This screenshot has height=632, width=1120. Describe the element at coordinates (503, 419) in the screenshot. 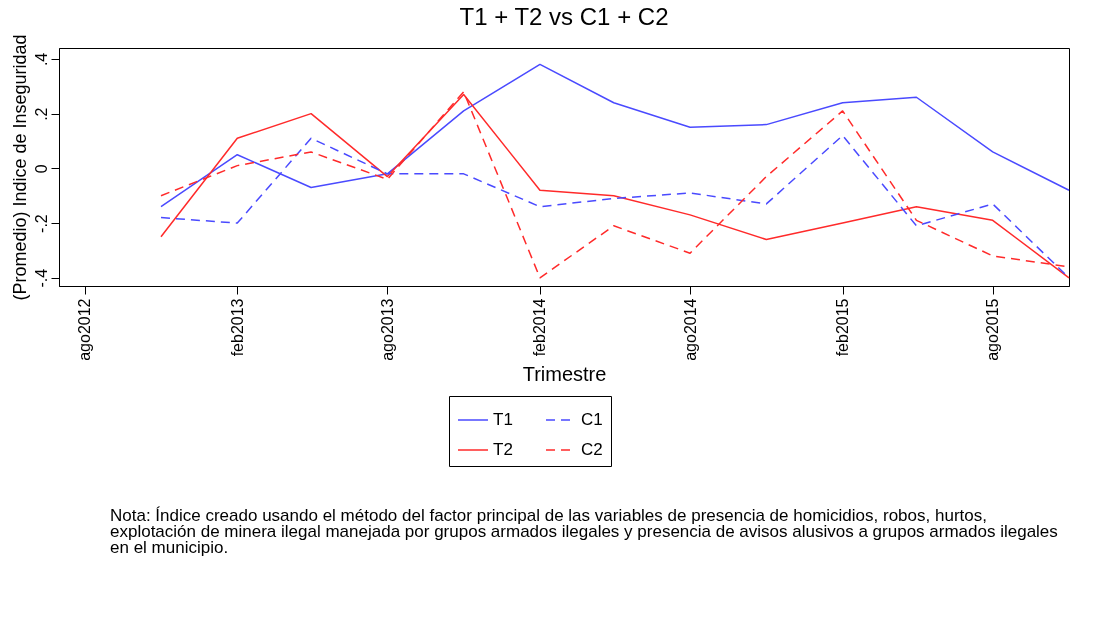

I see `legend-label: T1` at that location.